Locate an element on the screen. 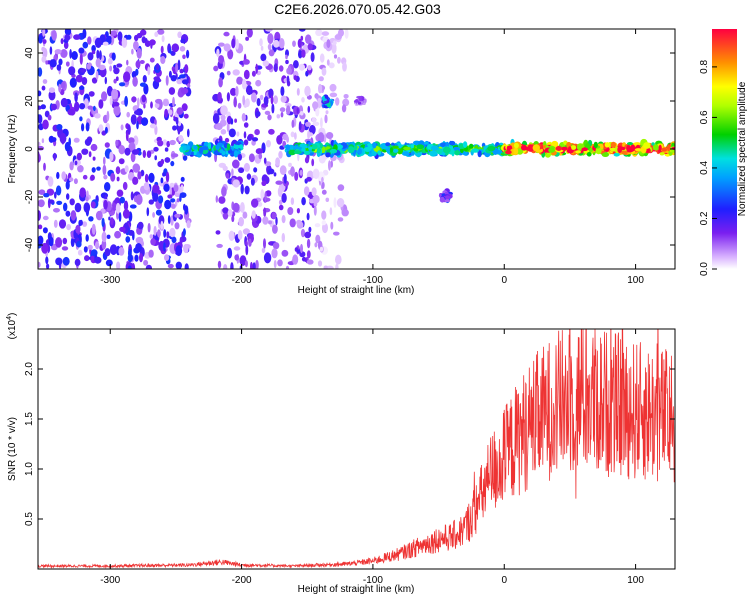 This screenshot has width=750, height=600. y-tick-label: 0.5 is located at coordinates (29, 519).